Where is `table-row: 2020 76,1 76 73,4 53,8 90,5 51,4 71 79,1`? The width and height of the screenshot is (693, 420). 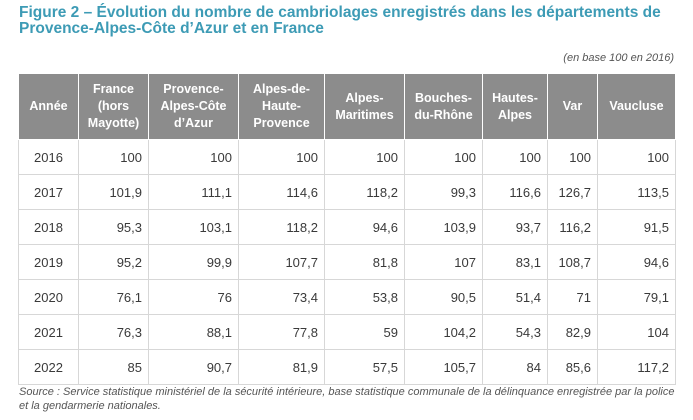
table-row: 2020 76,1 76 73,4 53,8 90,5 51,4 71 79,1 is located at coordinates (347, 297).